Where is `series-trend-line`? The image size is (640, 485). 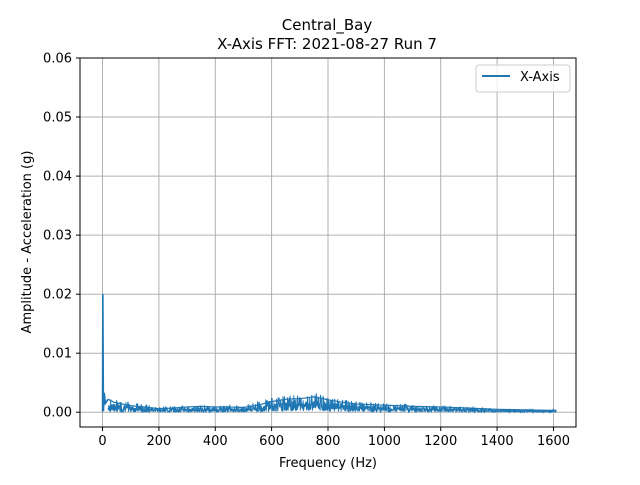 series-trend-line is located at coordinates (332, 404).